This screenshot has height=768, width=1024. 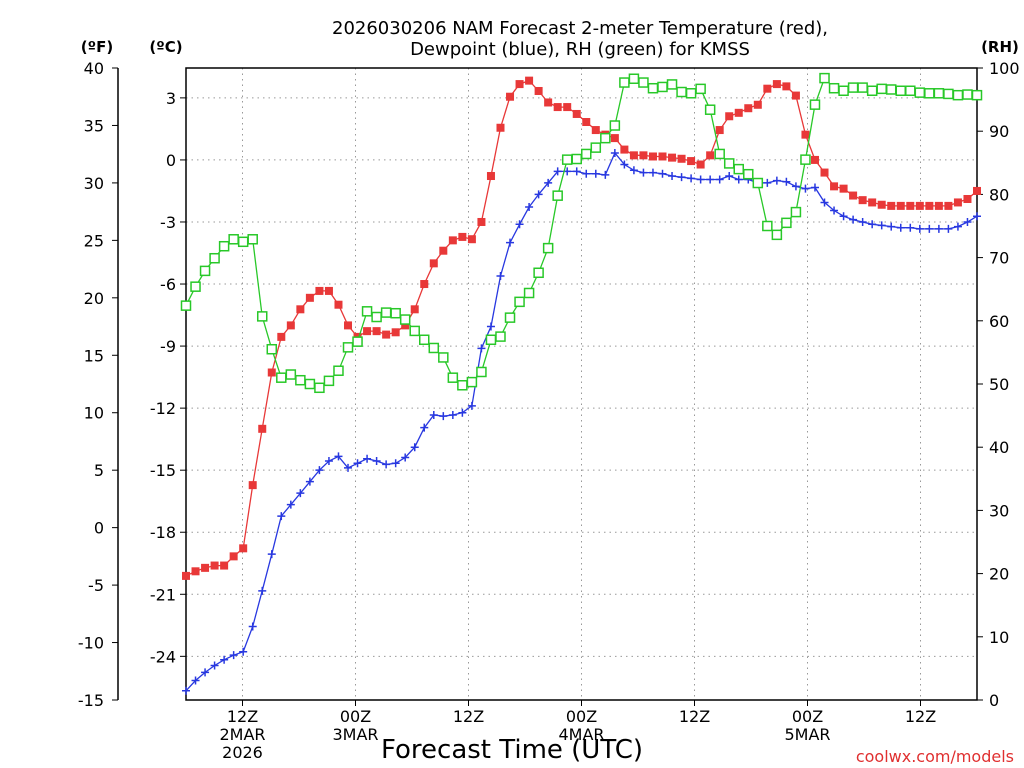 What do you see at coordinates (163, 470) in the screenshot?
I see `c-tick-label-3: -15` at bounding box center [163, 470].